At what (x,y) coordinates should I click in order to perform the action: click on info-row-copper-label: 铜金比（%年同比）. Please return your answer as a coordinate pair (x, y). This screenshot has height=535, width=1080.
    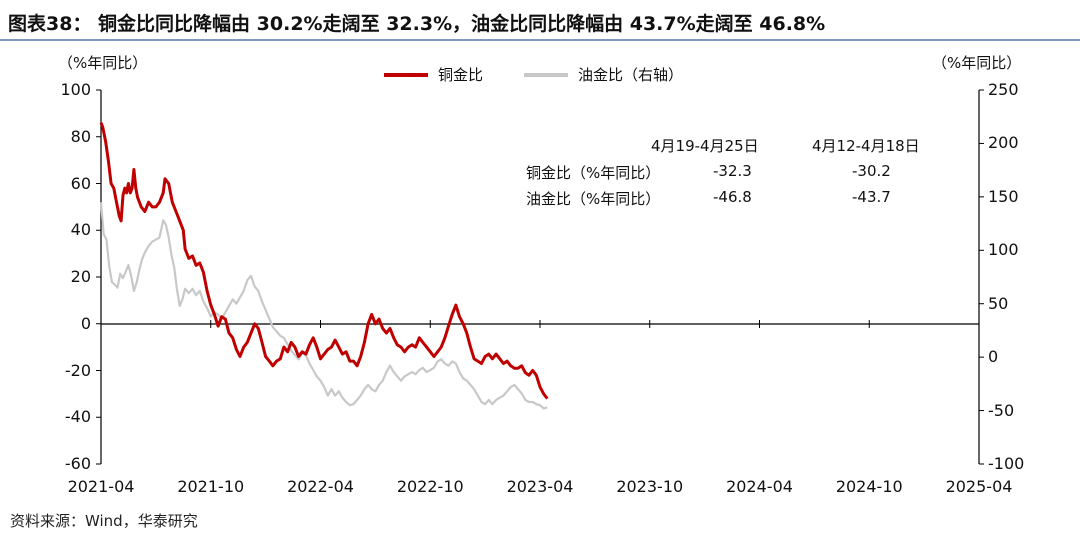
    Looking at the image, I should click on (593, 173).